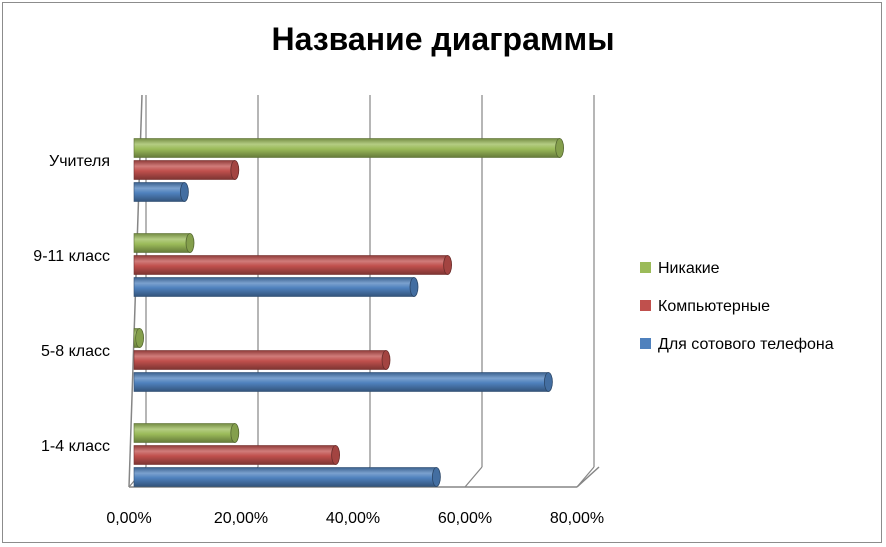 This screenshot has height=547, width=886. What do you see at coordinates (75, 446) in the screenshot?
I see `y-category-label: 1-4 класс` at bounding box center [75, 446].